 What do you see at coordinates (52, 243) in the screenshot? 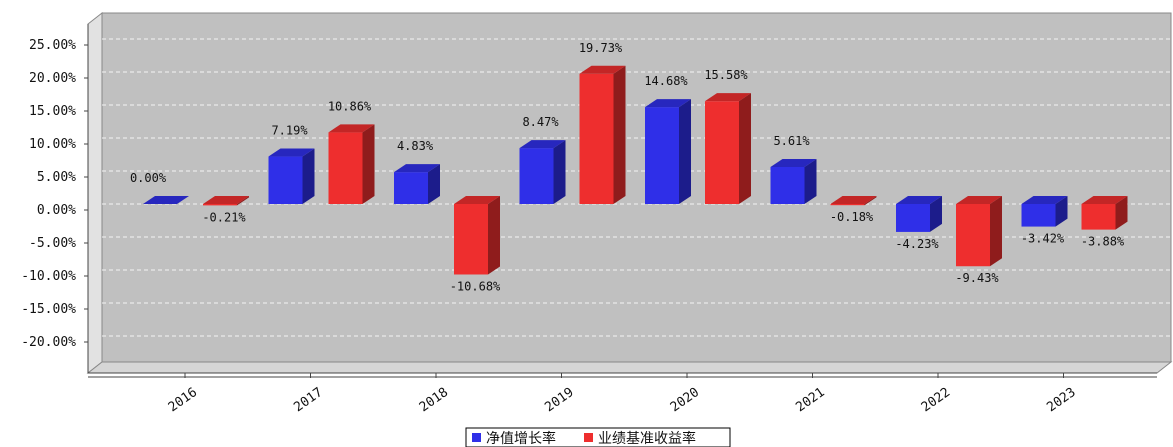
I see `y-tick-label: -5.00%` at bounding box center [52, 243].